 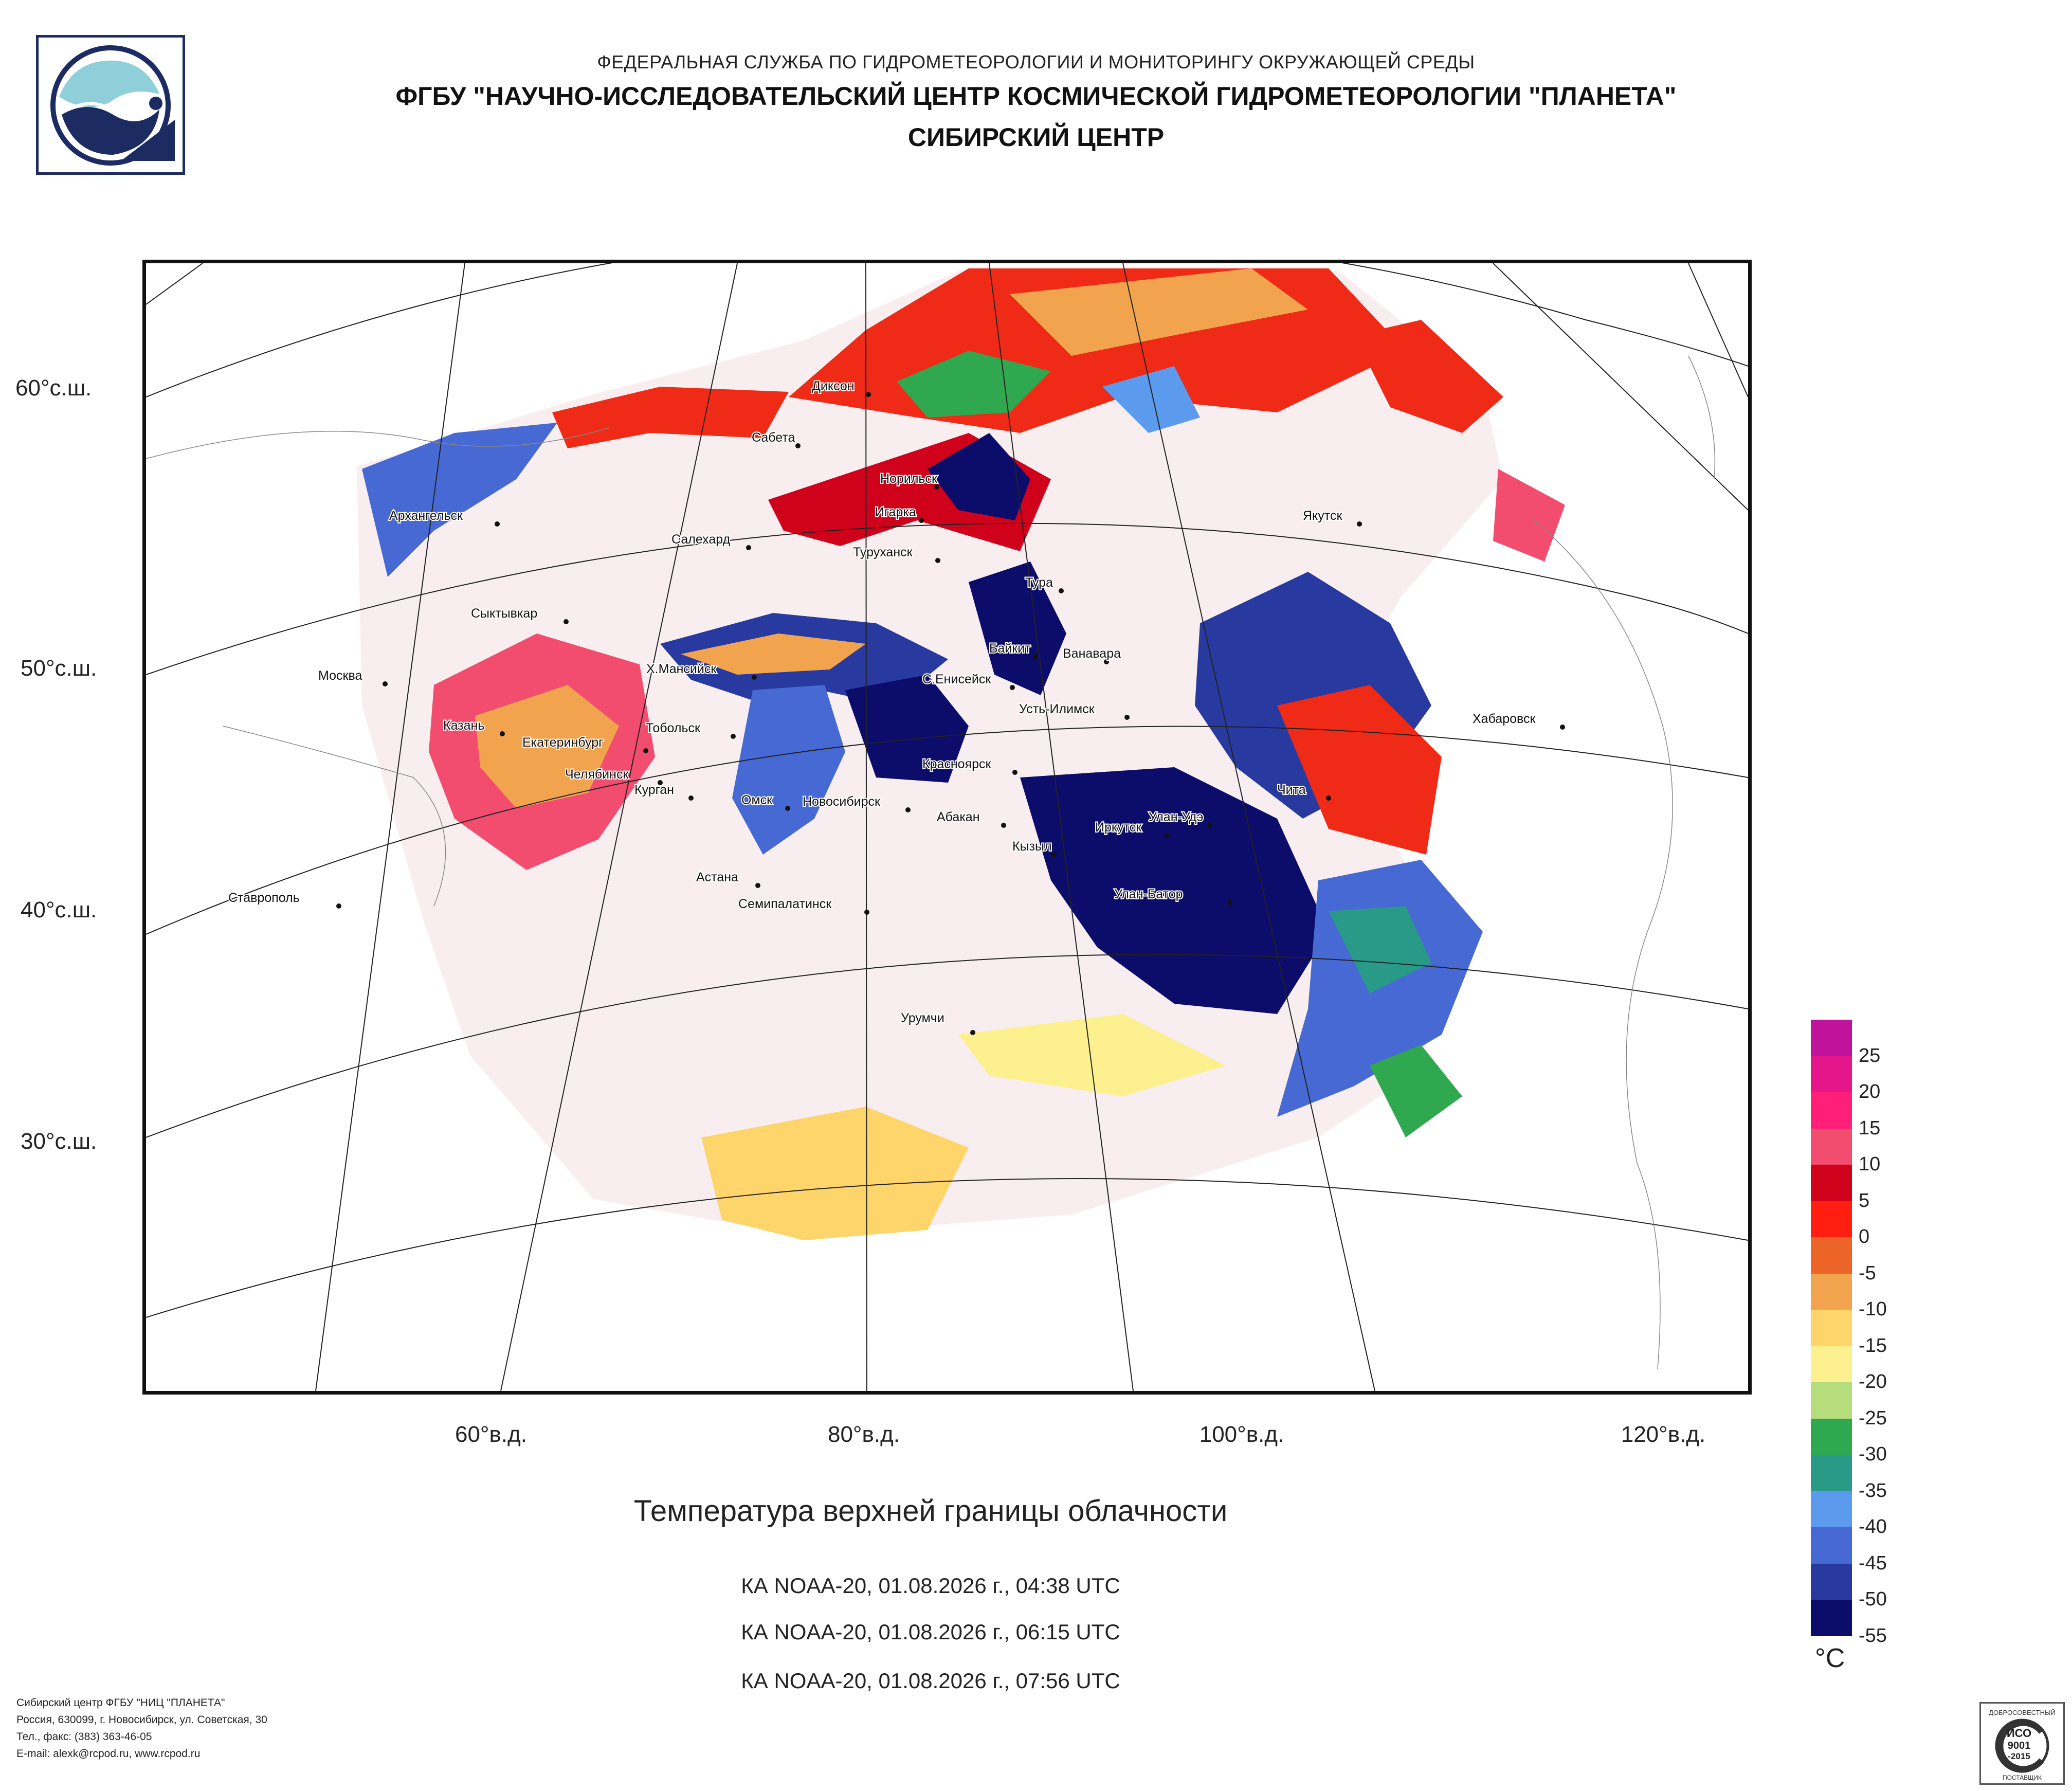 I want to click on satellite-pass: КА NOAA-20, 01.08.2026 г., 07:56 UTC, so click(x=930, y=1681).